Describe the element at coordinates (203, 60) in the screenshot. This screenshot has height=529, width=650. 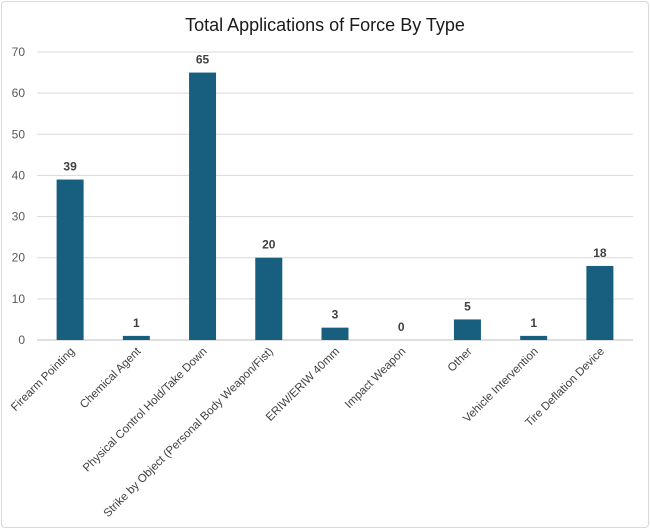
I see `data-label: 65` at that location.